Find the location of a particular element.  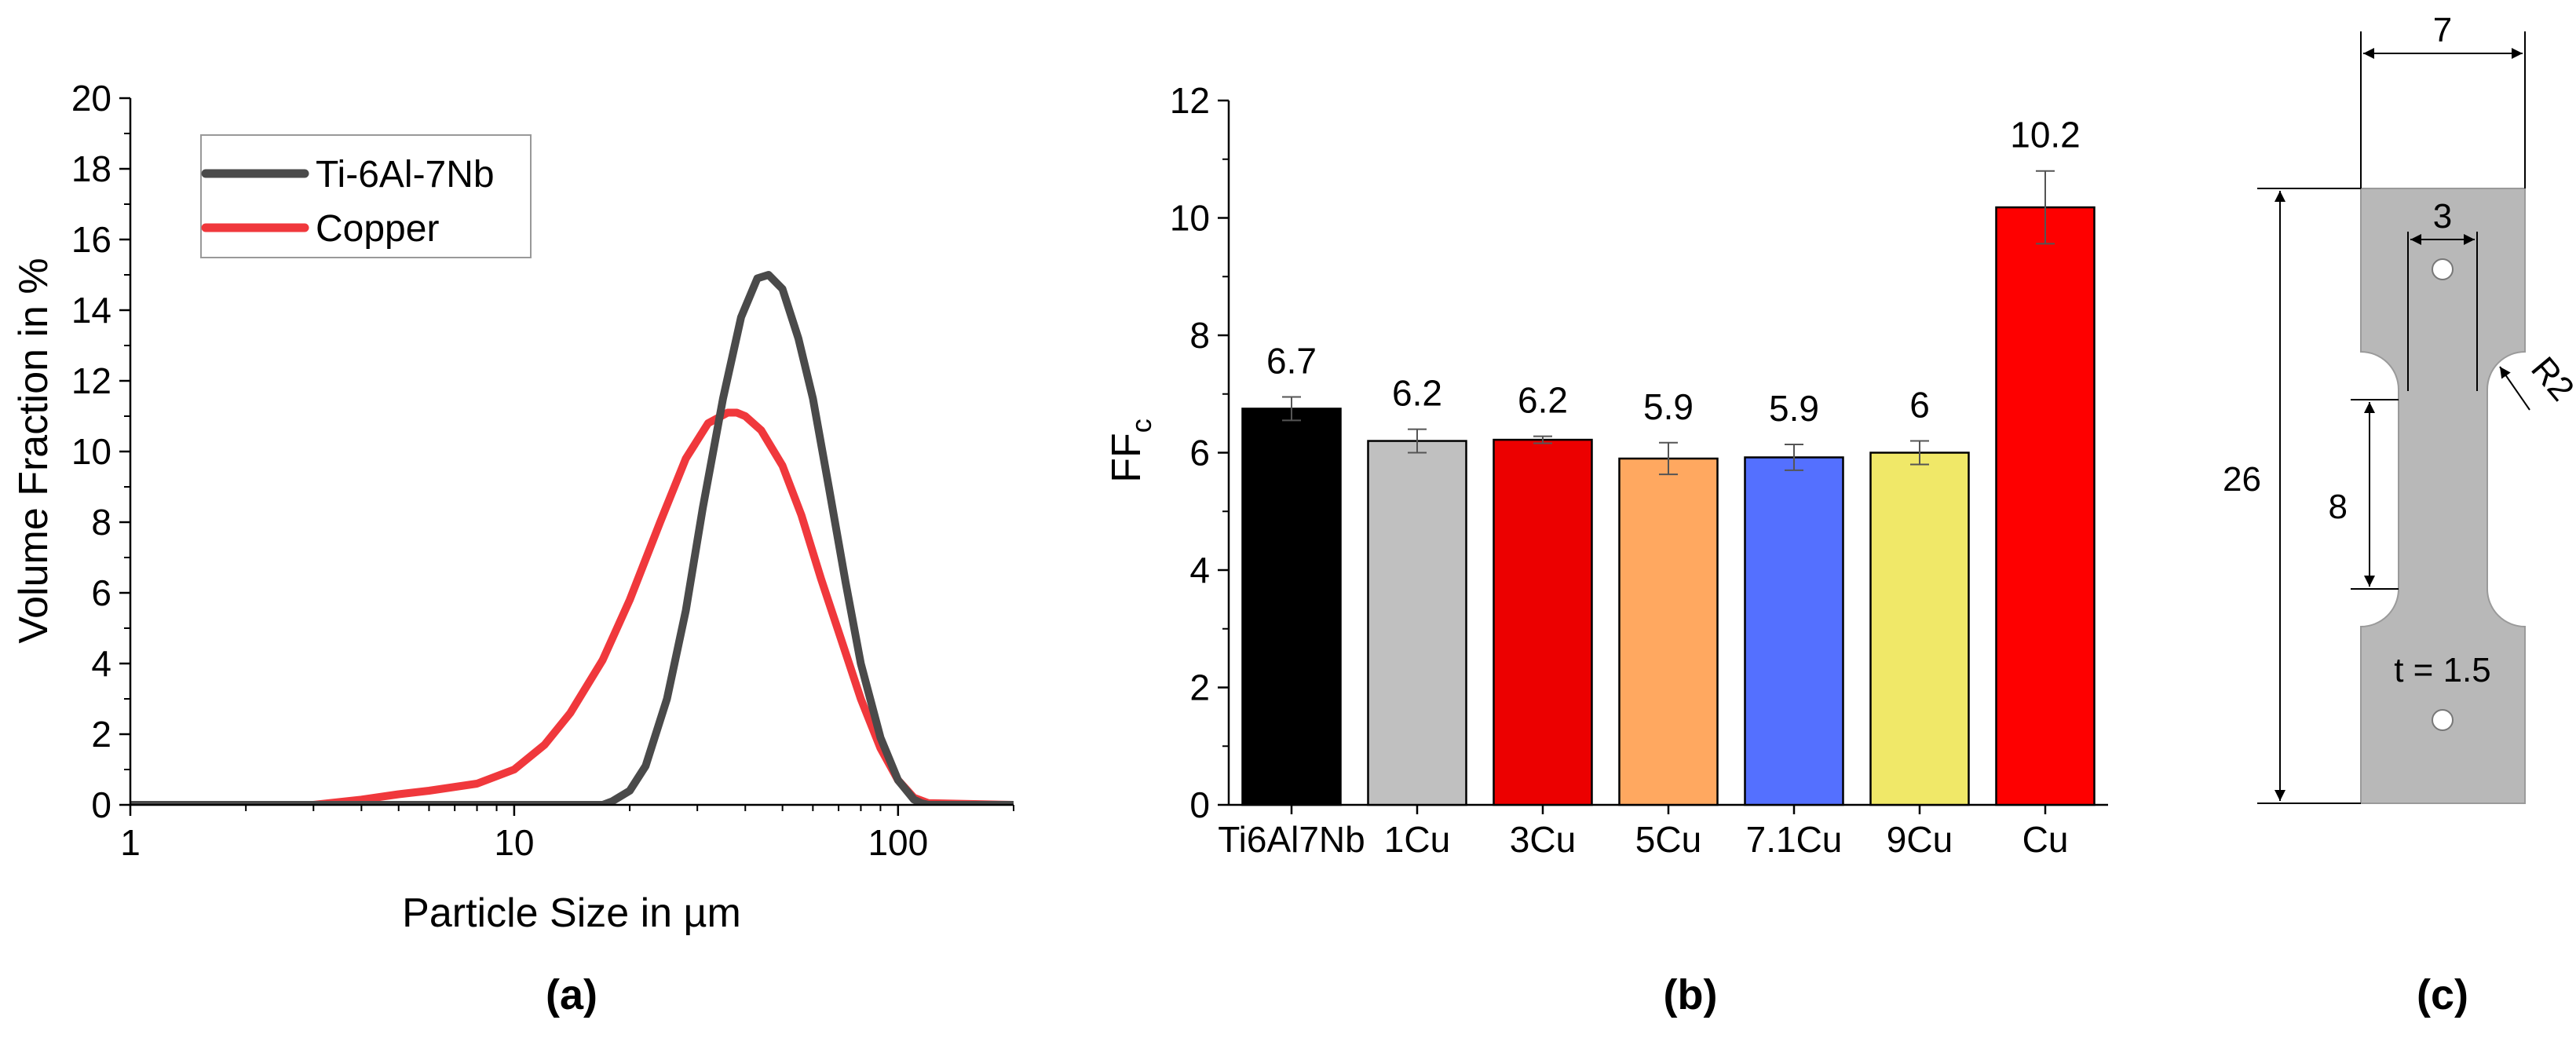

specimen-hole-bottom is located at coordinates (2443, 720).